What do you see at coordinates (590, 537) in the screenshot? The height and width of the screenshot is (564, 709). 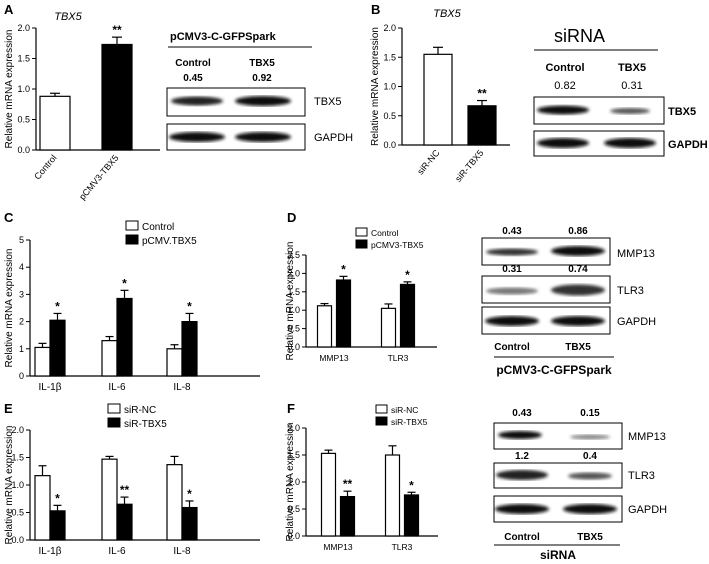 I see `blot-f-col-tbx5: TBX5` at bounding box center [590, 537].